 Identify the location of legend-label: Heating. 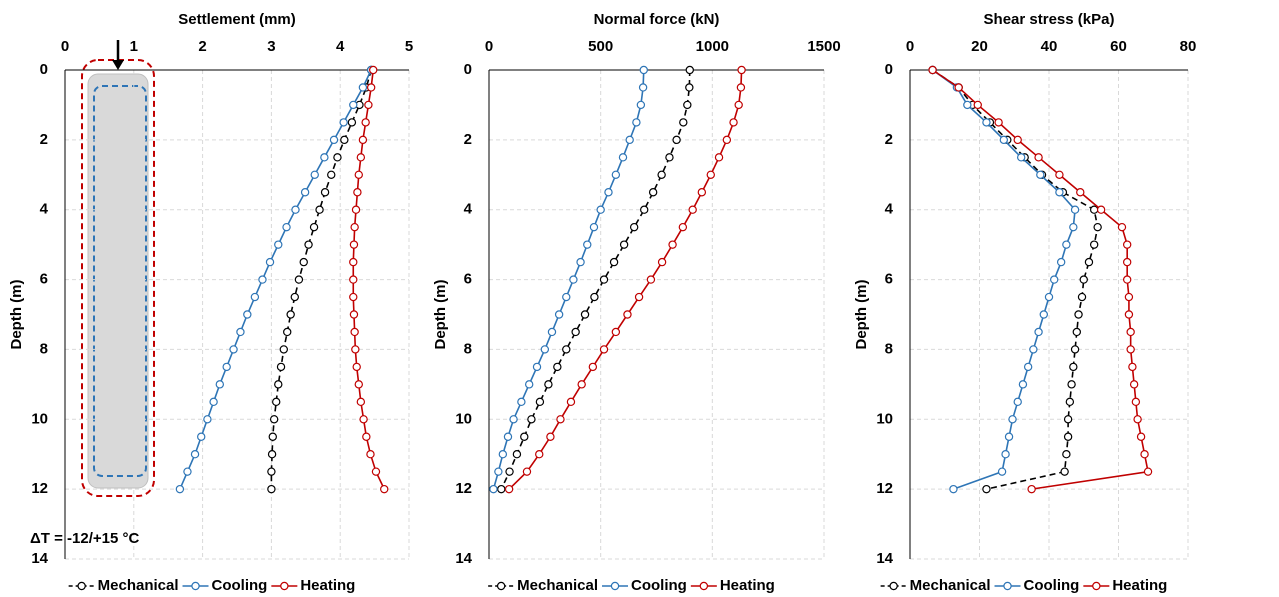
(1139, 585).